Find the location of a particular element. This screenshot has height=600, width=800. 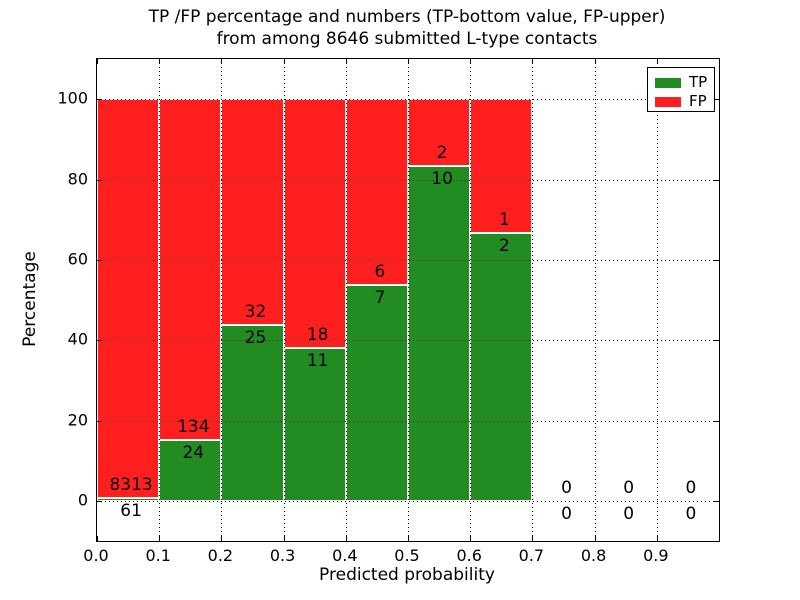

fp-count-label: 32 is located at coordinates (255, 311).